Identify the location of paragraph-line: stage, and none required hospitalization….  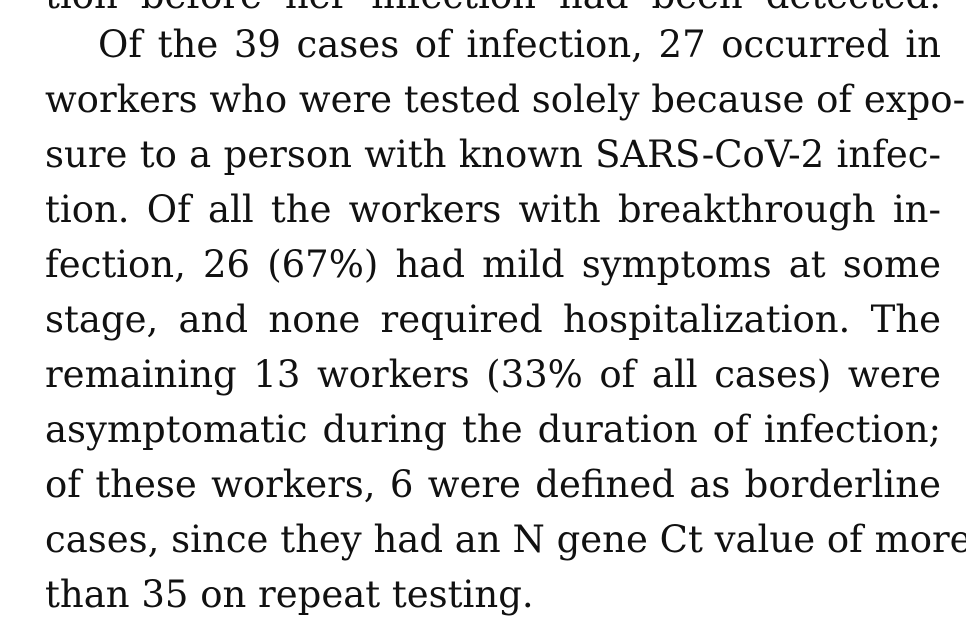
(493, 319).